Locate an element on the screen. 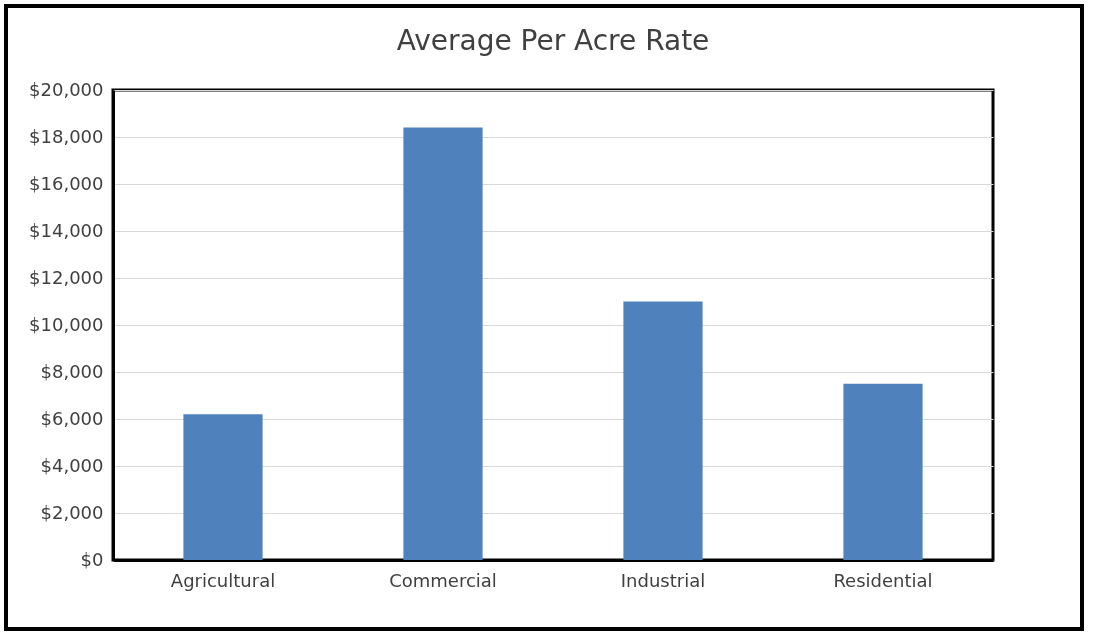 The height and width of the screenshot is (643, 1096). y-tick-label: $18,000 is located at coordinates (66, 136).